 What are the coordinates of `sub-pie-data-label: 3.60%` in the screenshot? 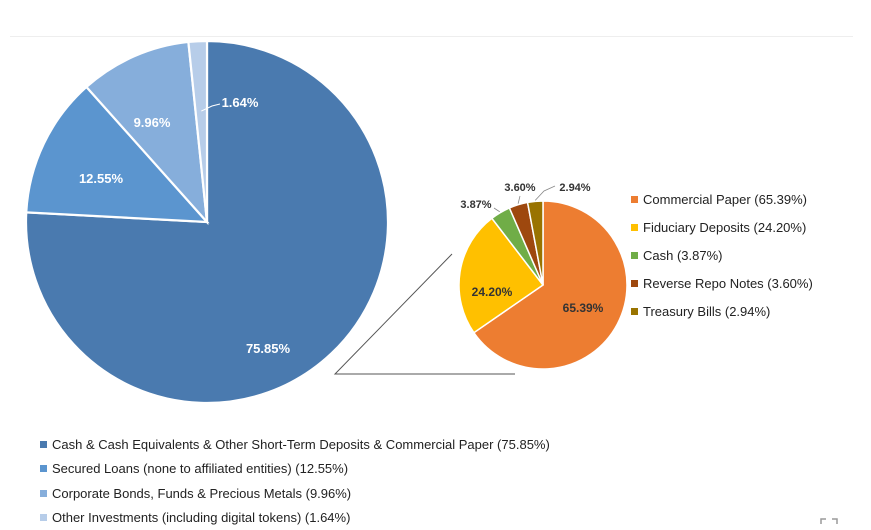 It's located at (519, 188).